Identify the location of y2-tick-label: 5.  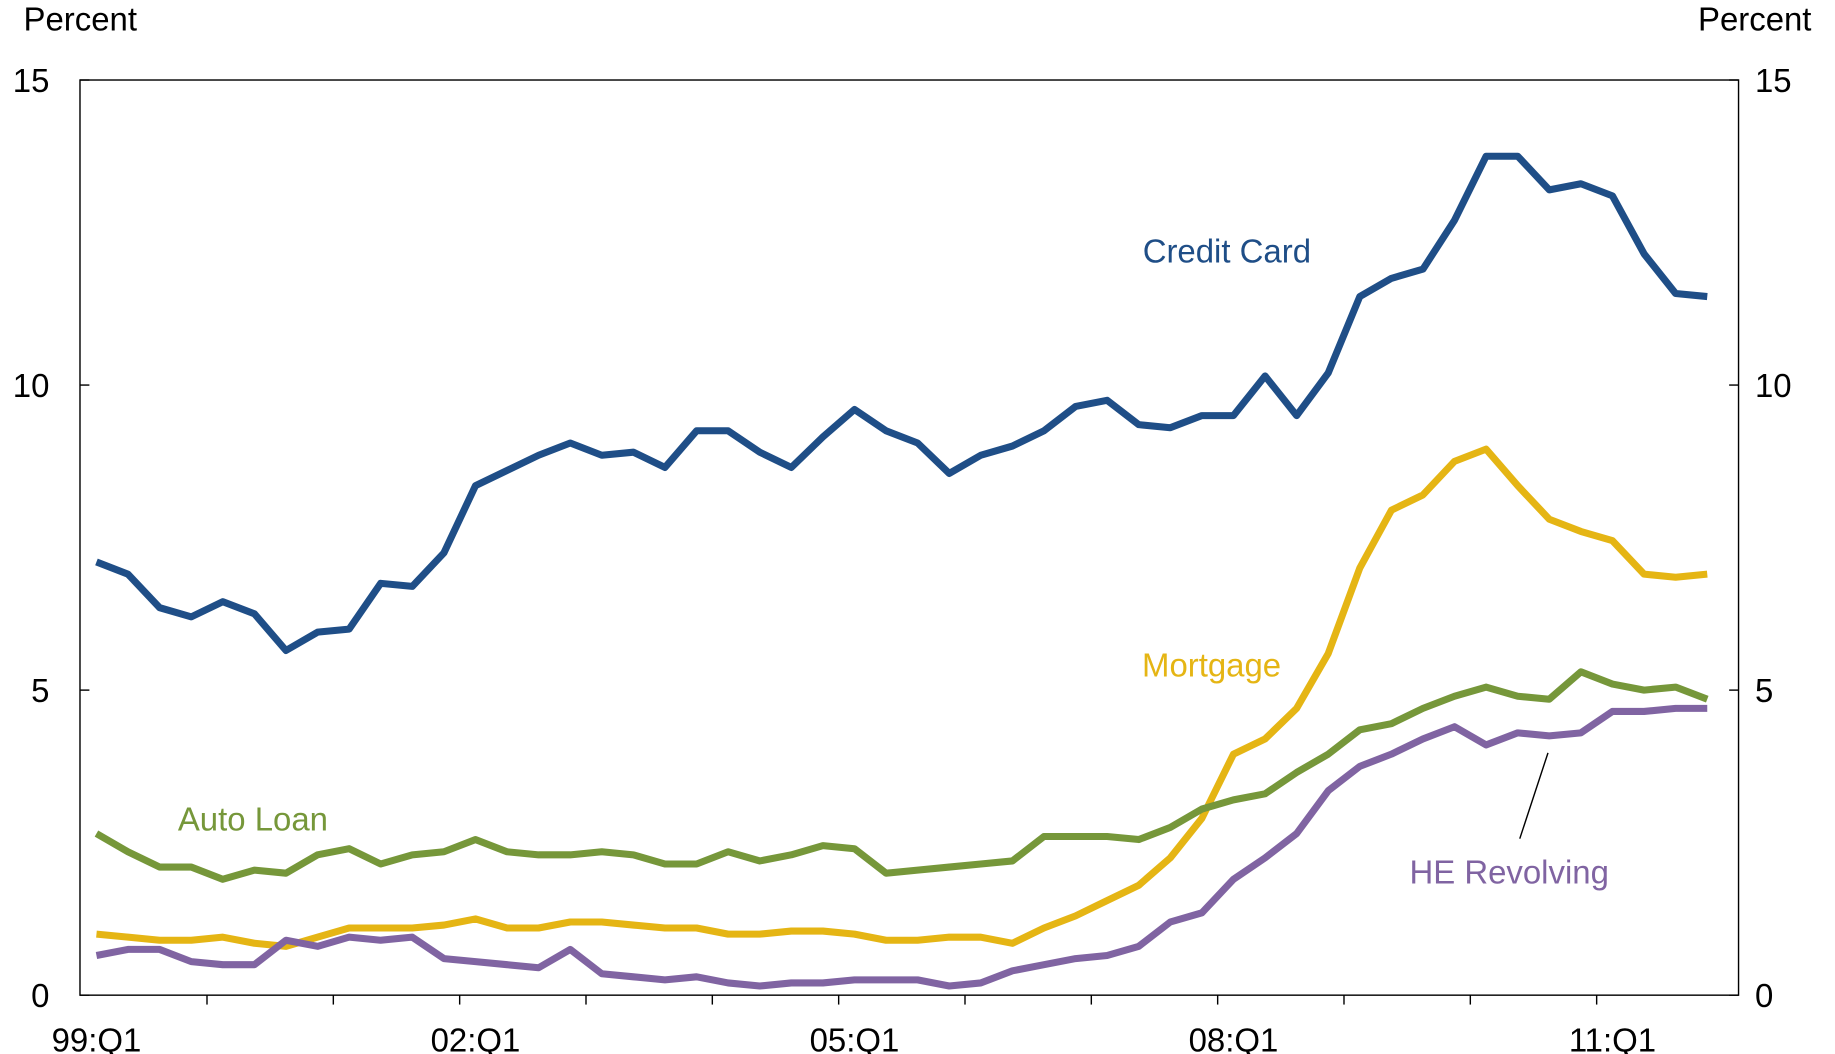
(1764, 690).